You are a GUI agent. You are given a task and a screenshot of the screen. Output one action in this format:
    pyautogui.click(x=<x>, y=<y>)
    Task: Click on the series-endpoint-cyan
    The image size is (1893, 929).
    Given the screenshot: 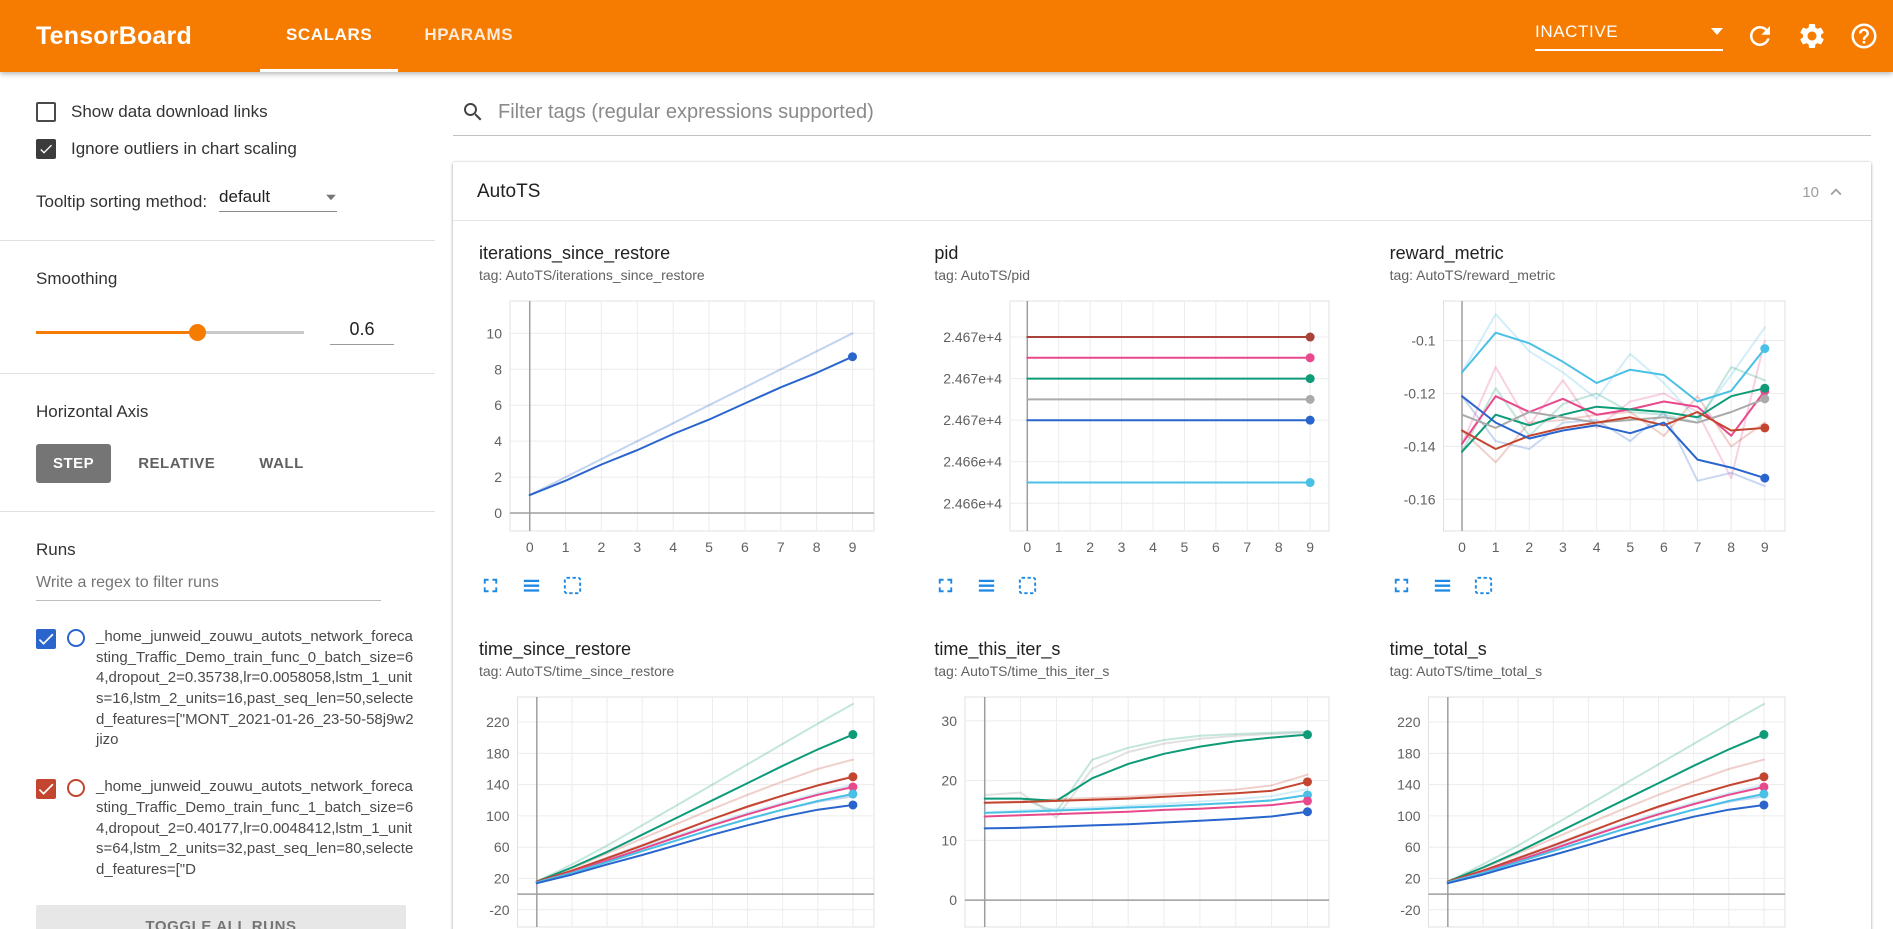 What is the action you would take?
    pyautogui.click(x=1764, y=349)
    